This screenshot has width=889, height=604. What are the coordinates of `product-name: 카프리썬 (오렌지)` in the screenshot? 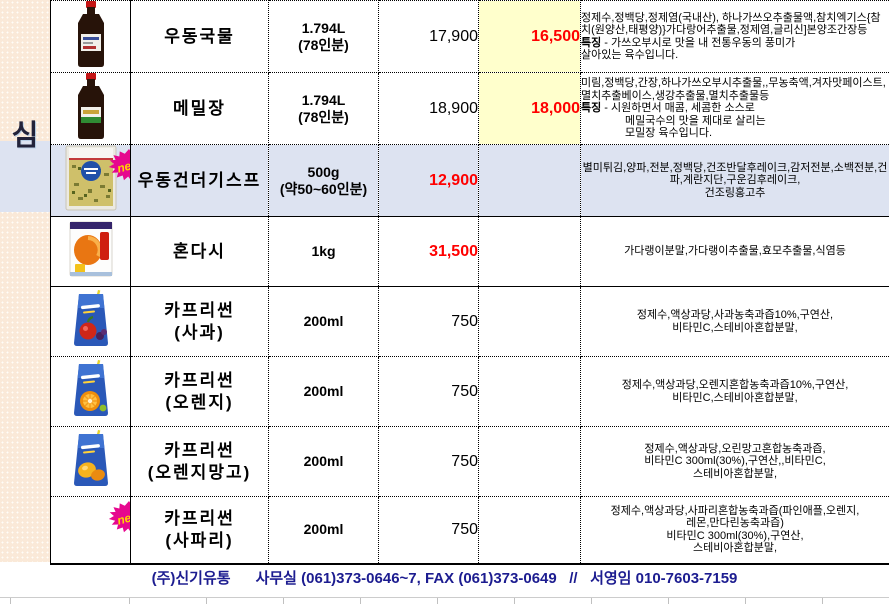 It's located at (199, 391).